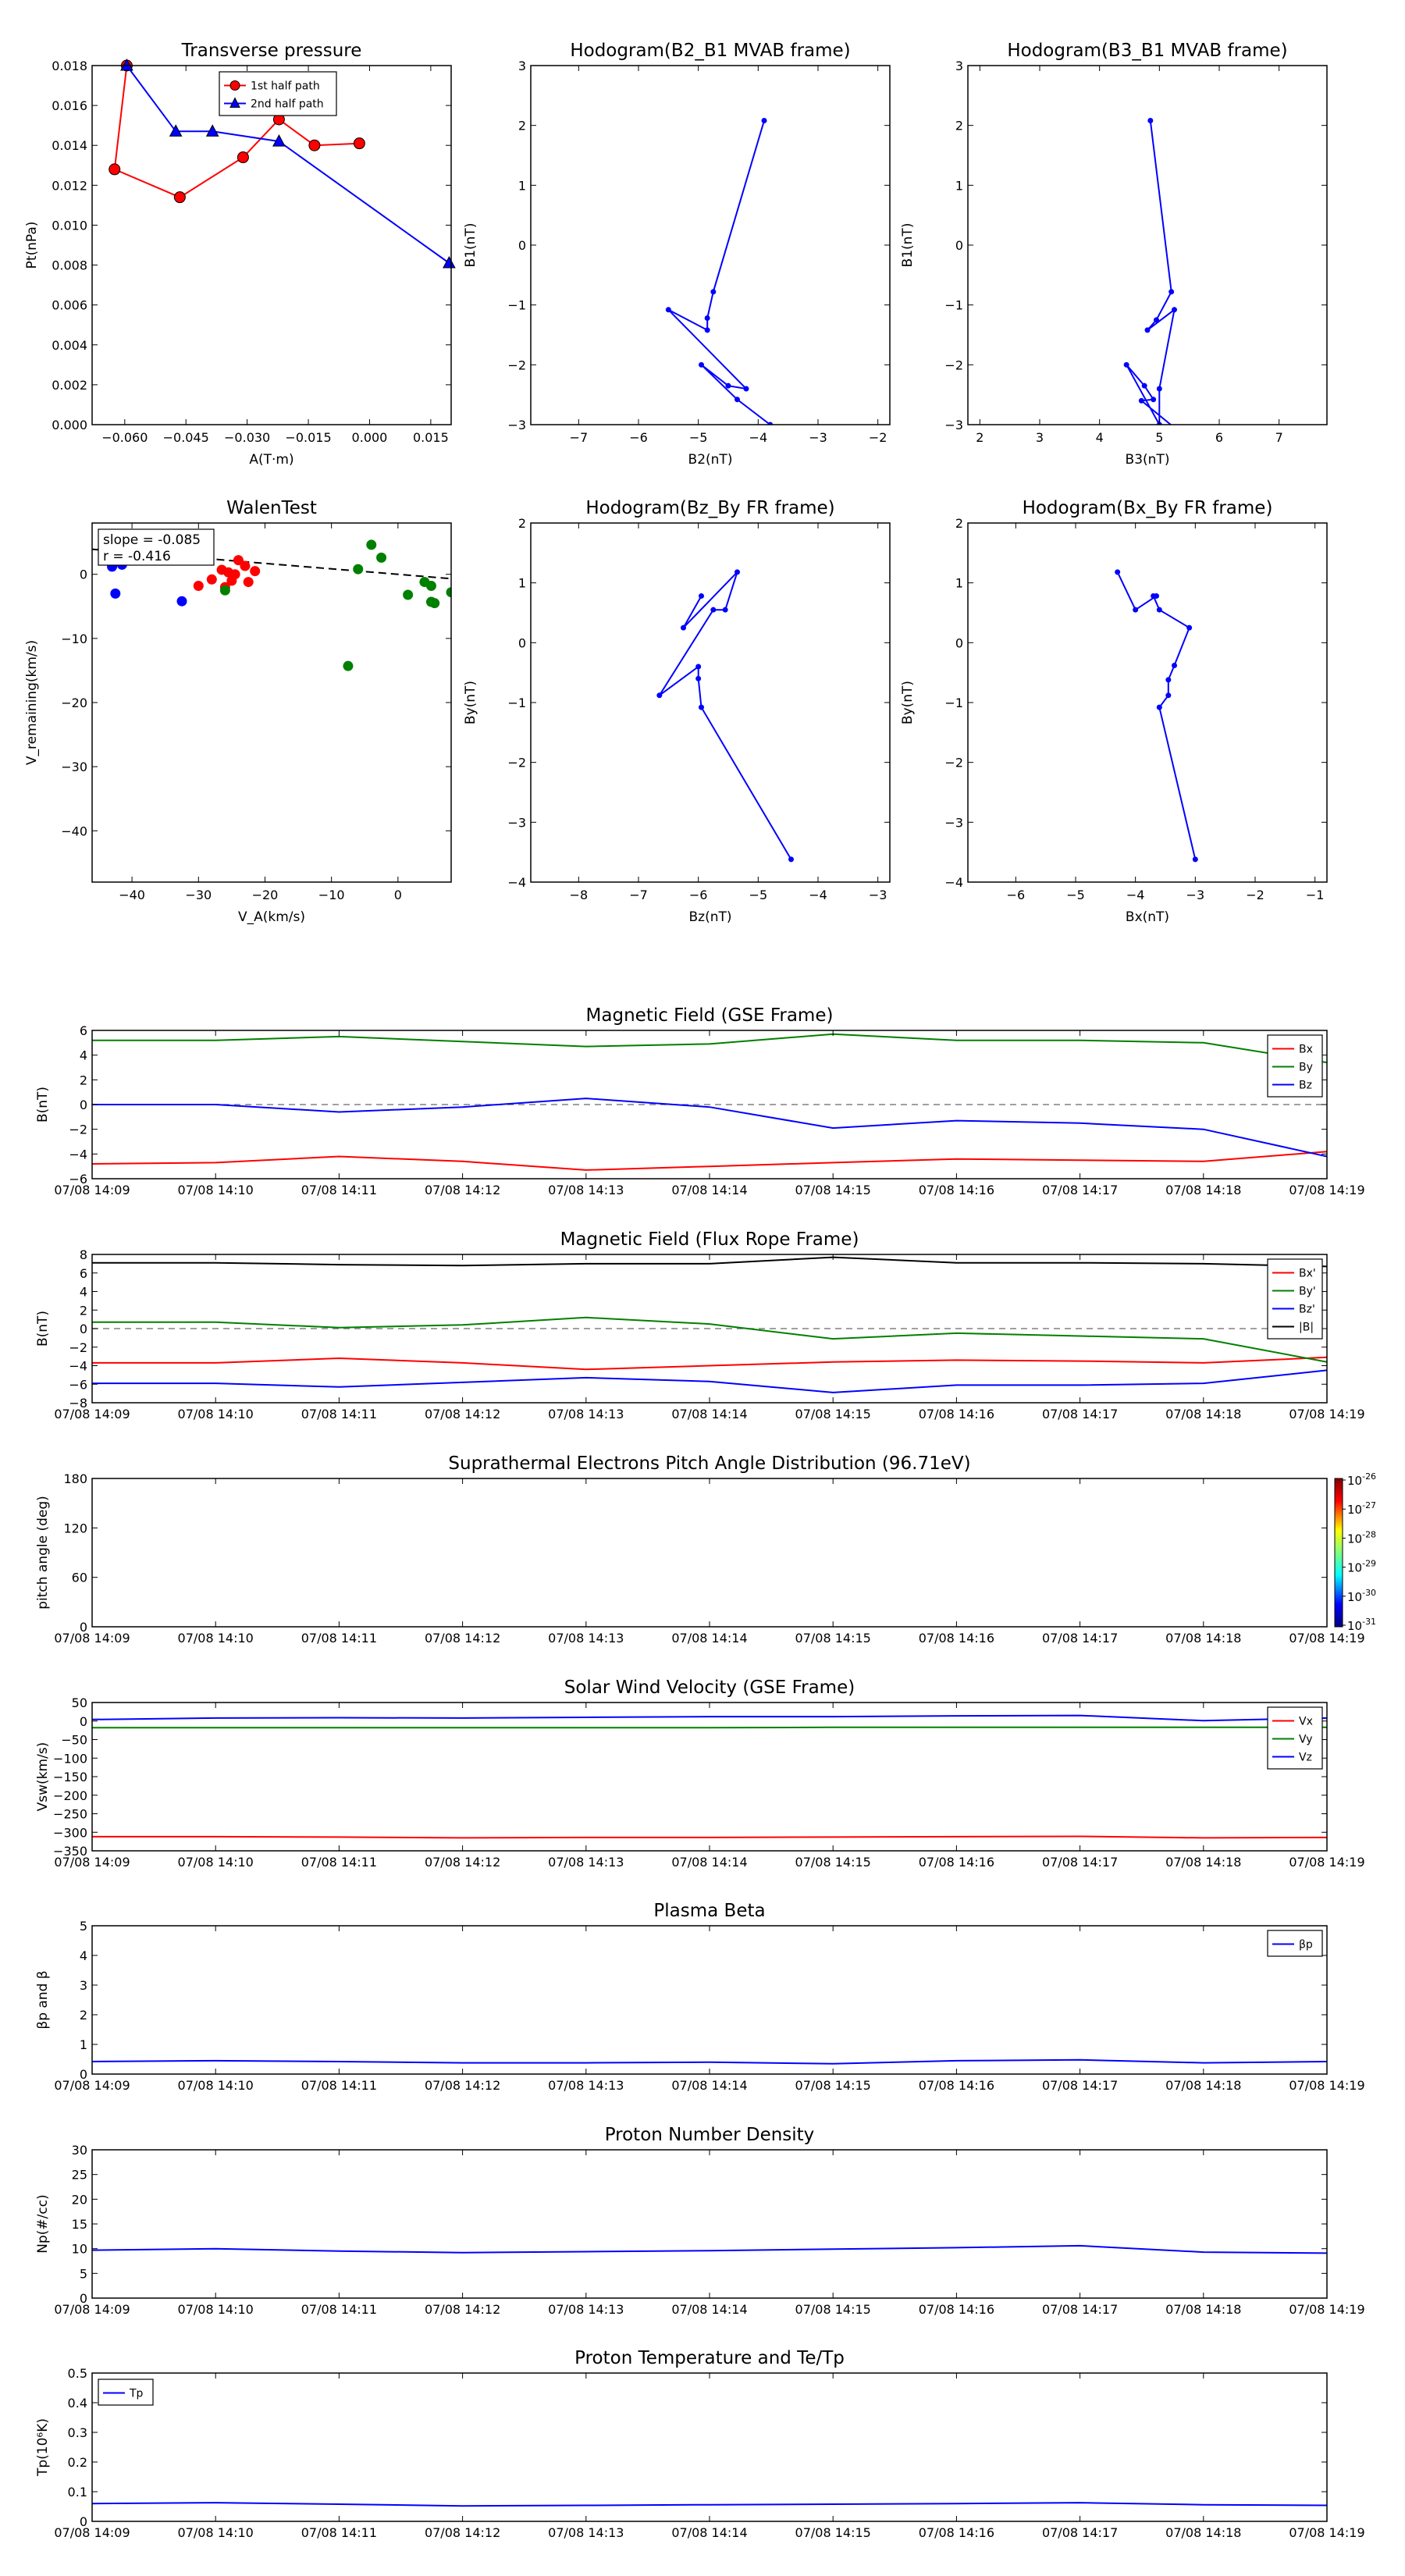 The height and width of the screenshot is (2576, 1405). What do you see at coordinates (77, 2432) in the screenshot?
I see `y-tick-label: 0.3` at bounding box center [77, 2432].